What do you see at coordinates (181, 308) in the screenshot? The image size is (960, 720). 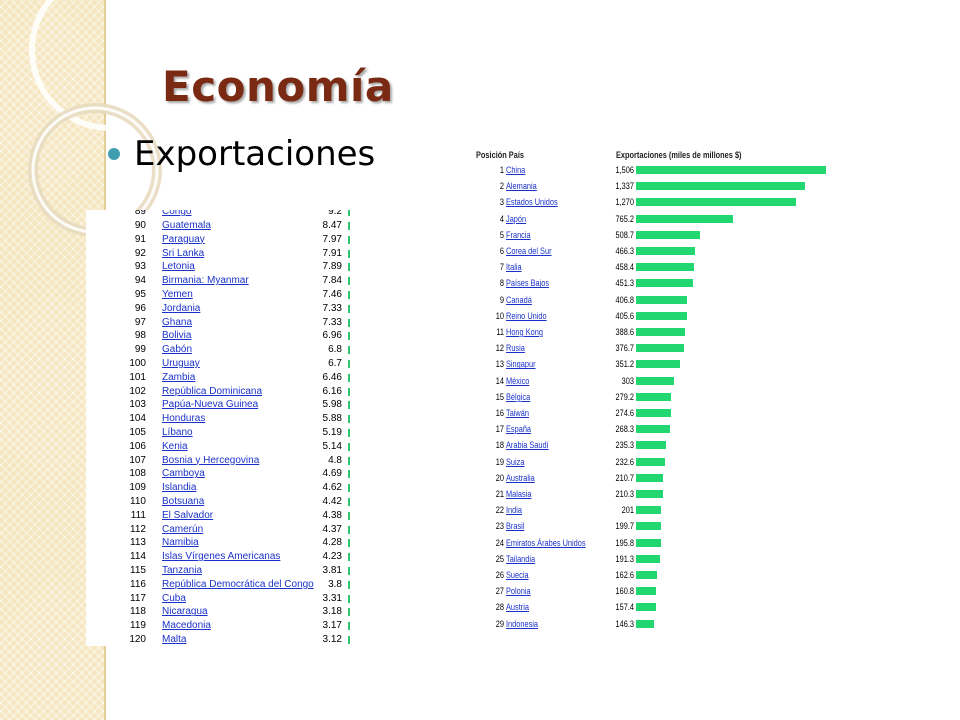 I see `country-link: Jordania` at bounding box center [181, 308].